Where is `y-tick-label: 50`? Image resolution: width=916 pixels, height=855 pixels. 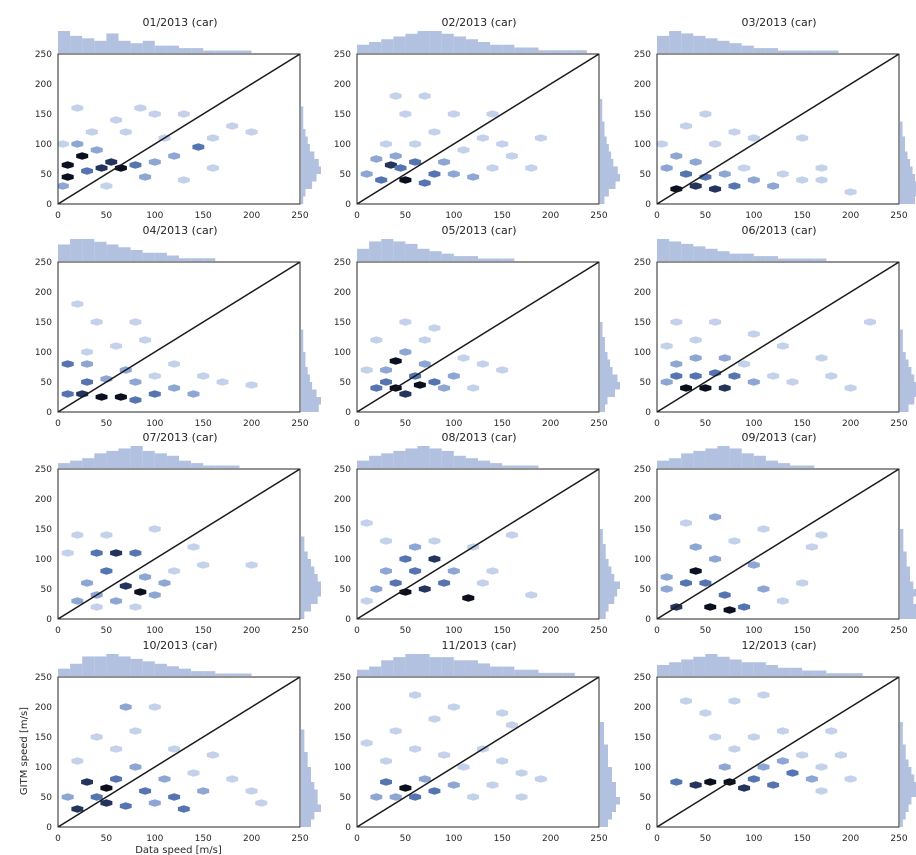 y-tick-label: 50 is located at coordinates (346, 798).